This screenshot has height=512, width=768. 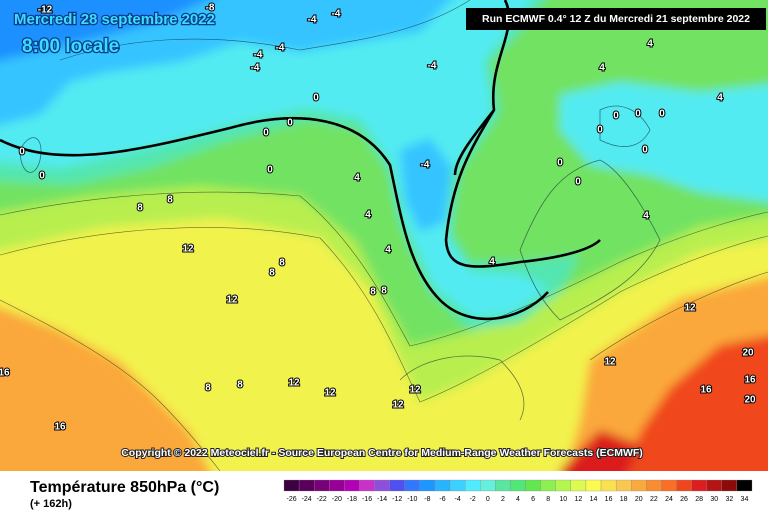 What do you see at coordinates (488, 499) in the screenshot?
I see `scale-label: 0` at bounding box center [488, 499].